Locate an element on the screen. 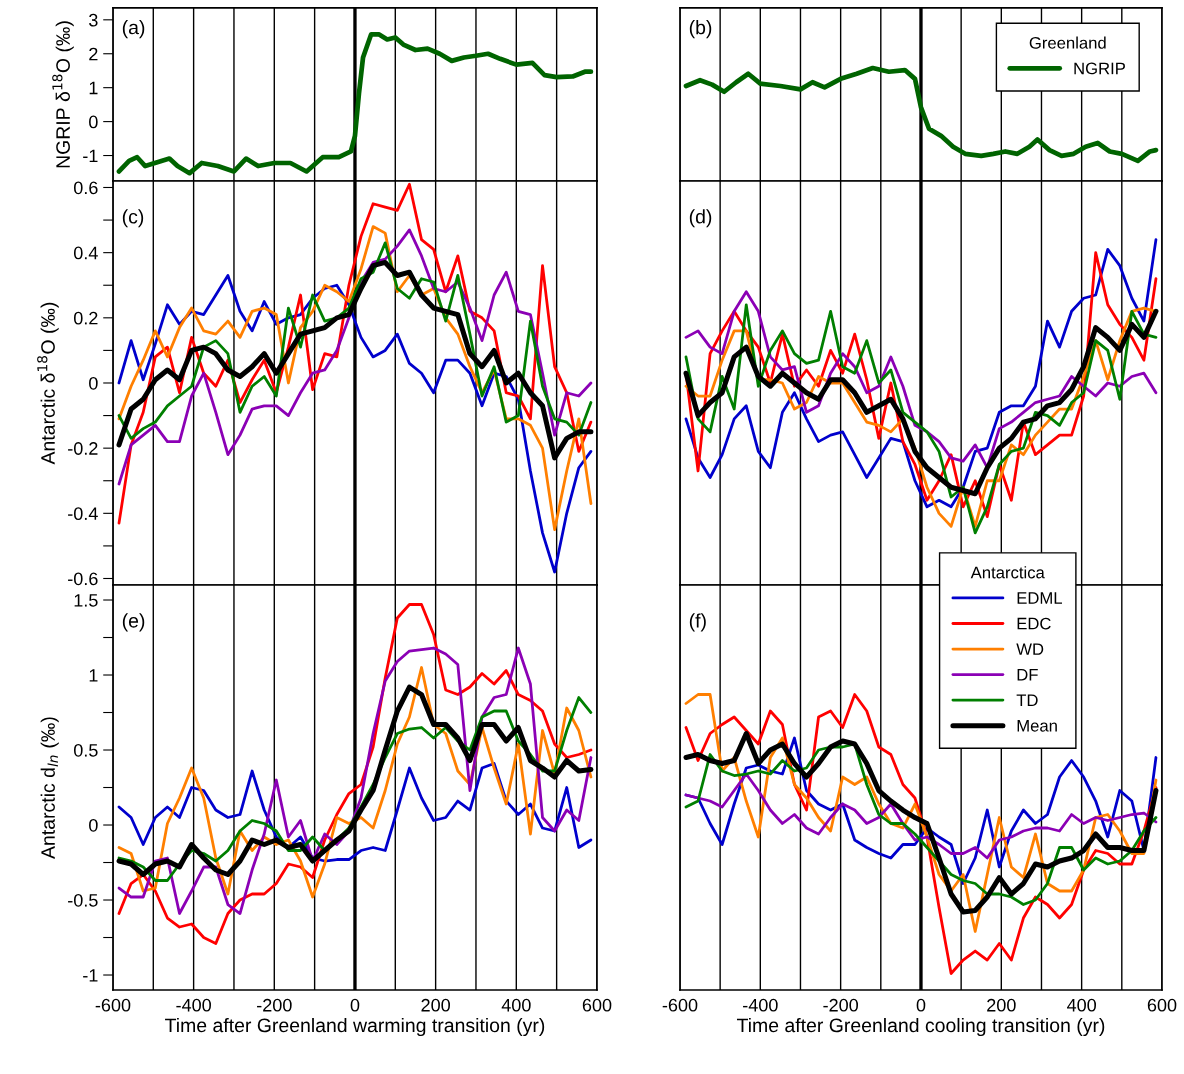  legend-title: Greenland is located at coordinates (1067, 42).